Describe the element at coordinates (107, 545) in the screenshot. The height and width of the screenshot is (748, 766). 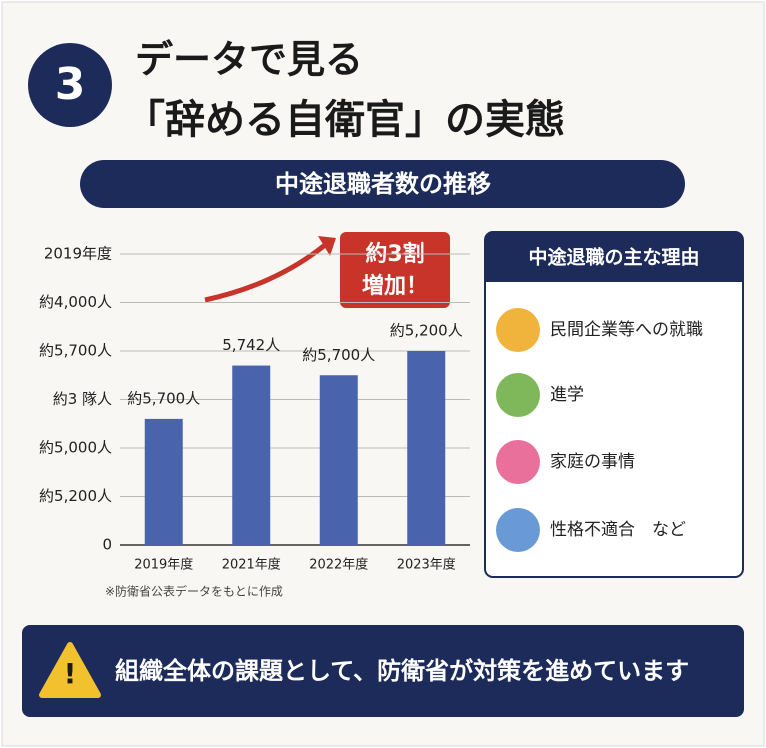
I see `y-tick-label: 0` at that location.